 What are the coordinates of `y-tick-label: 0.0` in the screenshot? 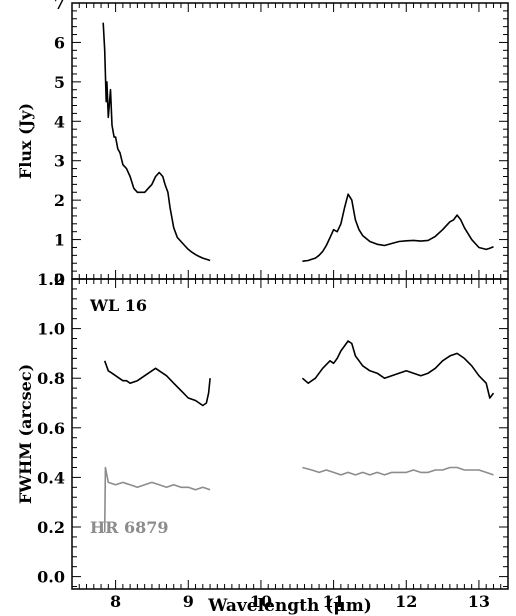 It's located at (51, 577).